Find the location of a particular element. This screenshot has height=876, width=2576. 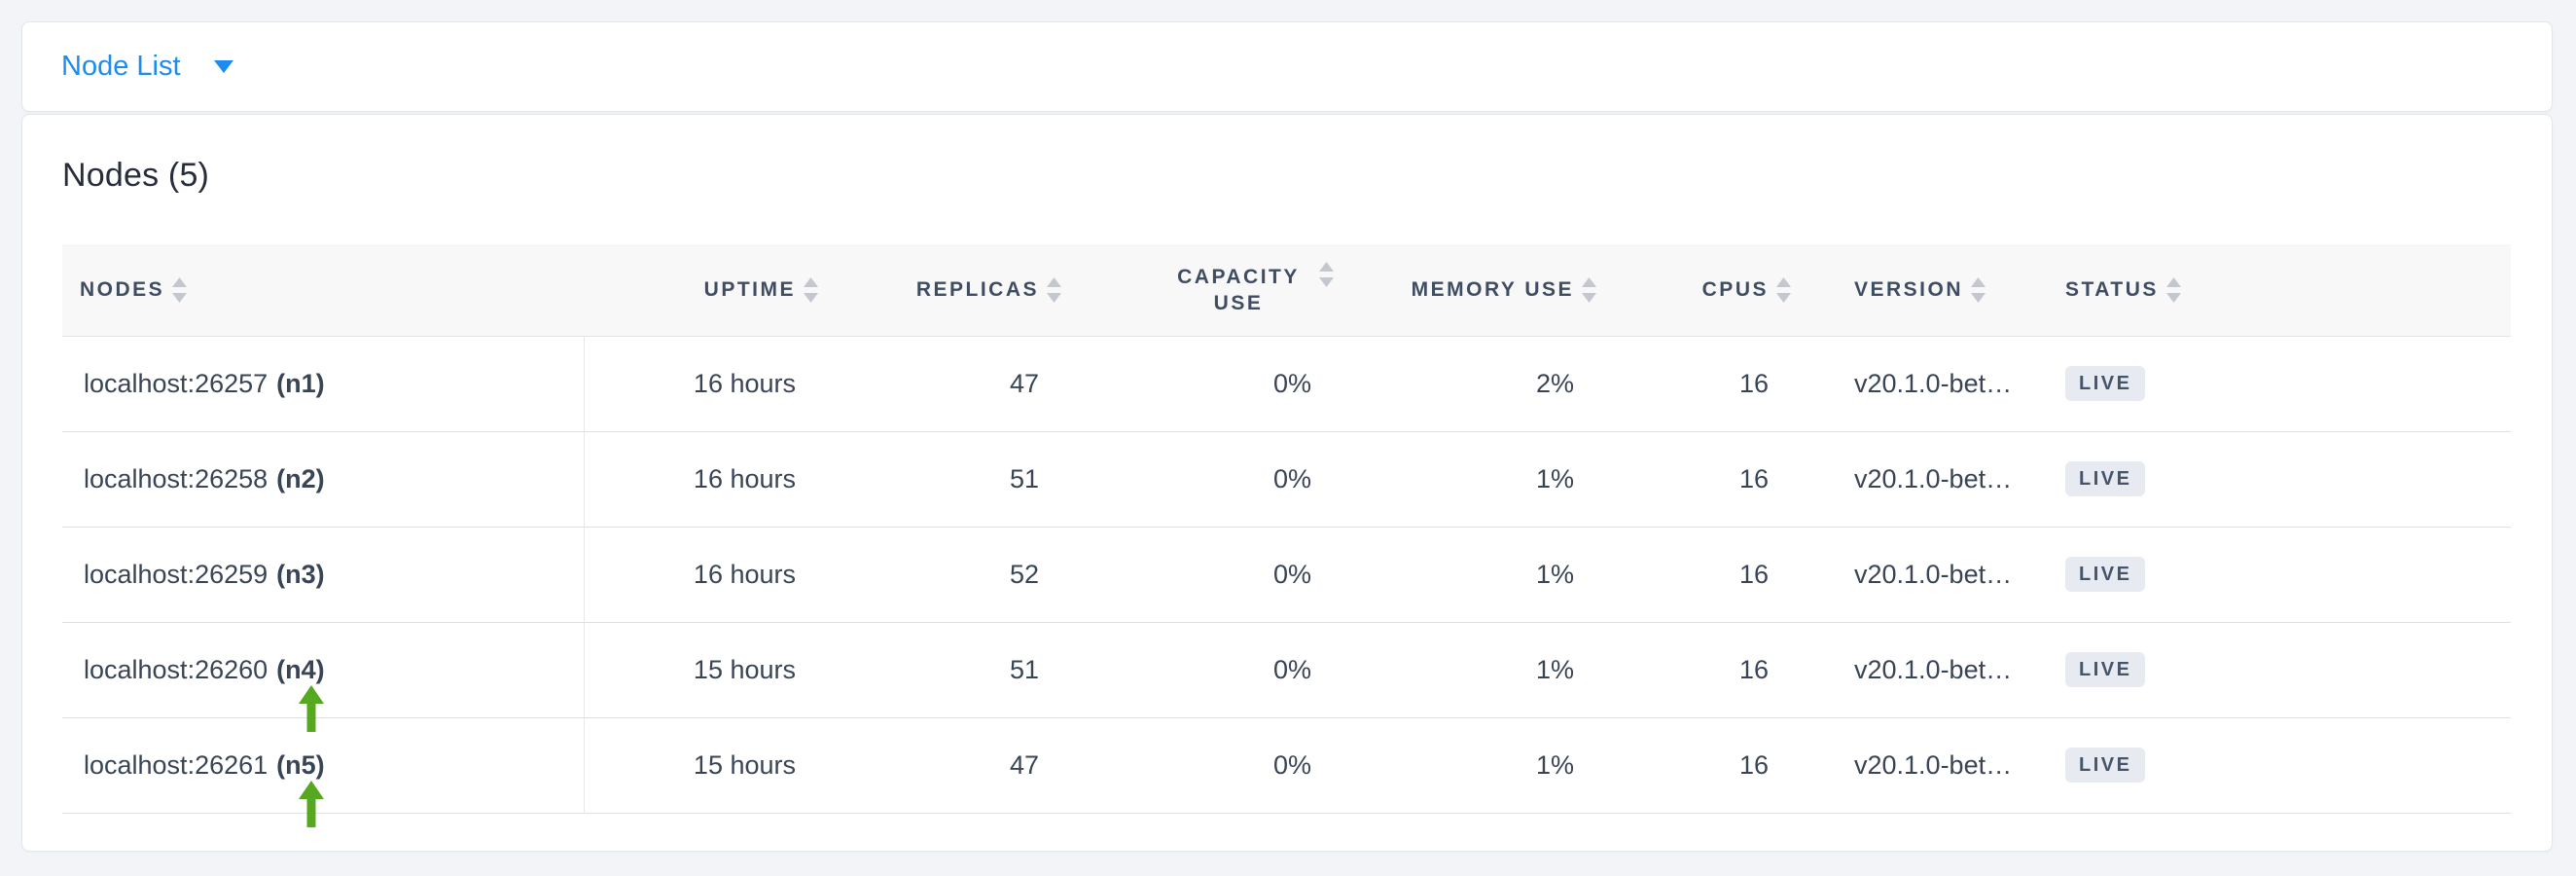

node-address-cell: localhost:26261 (n5) is located at coordinates (323, 772).